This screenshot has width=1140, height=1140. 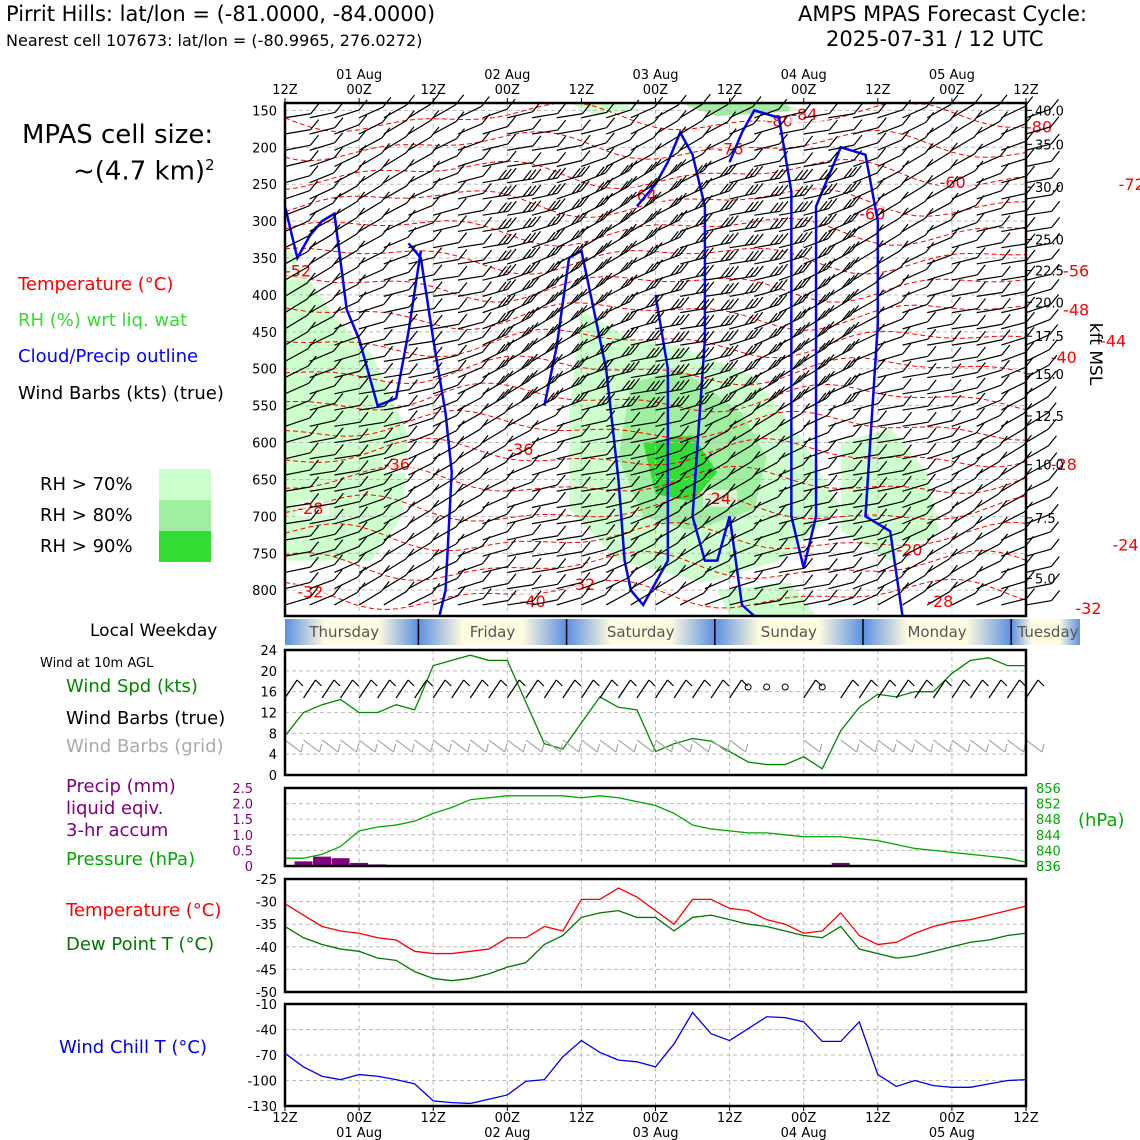 I want to click on model-title: AMPS MPAS Forecast Cycle:, so click(x=942, y=14).